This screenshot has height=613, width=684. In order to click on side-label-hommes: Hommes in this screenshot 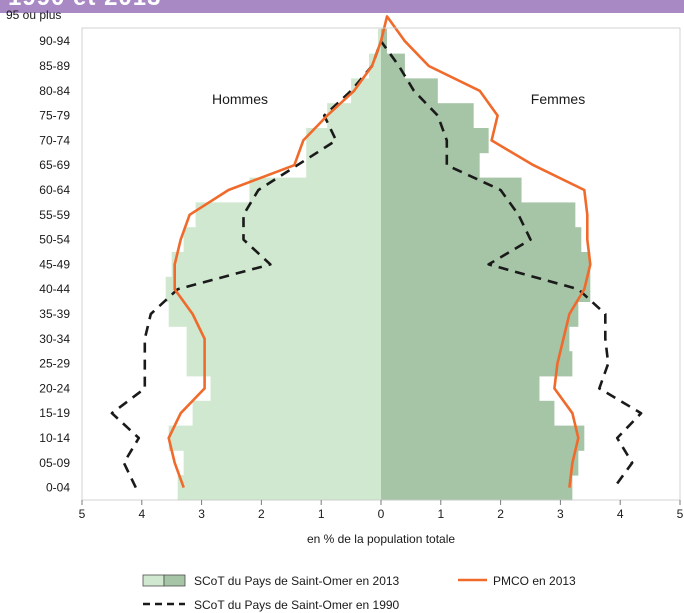, I will do `click(240, 99)`.